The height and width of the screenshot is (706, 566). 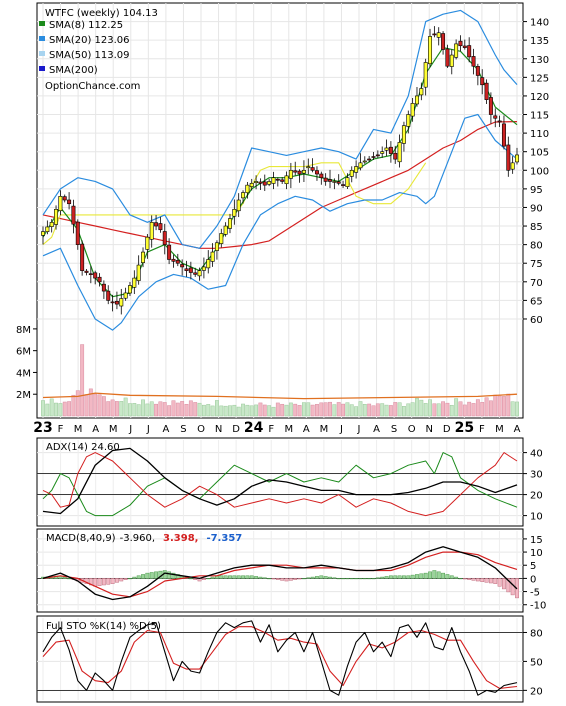 I want to click on price-tick-label: 130, so click(x=539, y=60).